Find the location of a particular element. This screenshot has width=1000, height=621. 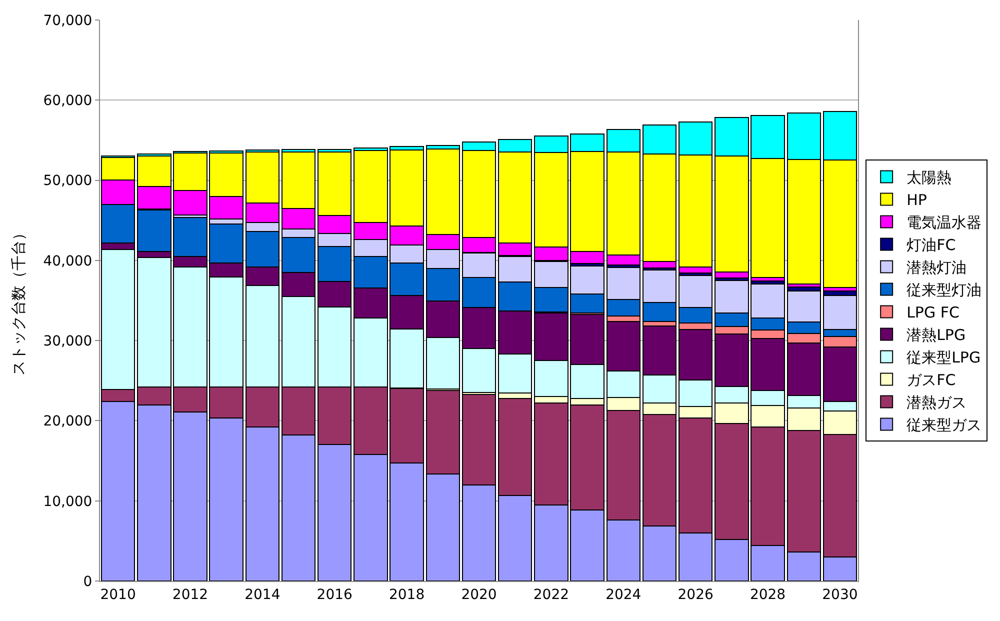

y-tick-label: 30,000 is located at coordinates (67, 341).